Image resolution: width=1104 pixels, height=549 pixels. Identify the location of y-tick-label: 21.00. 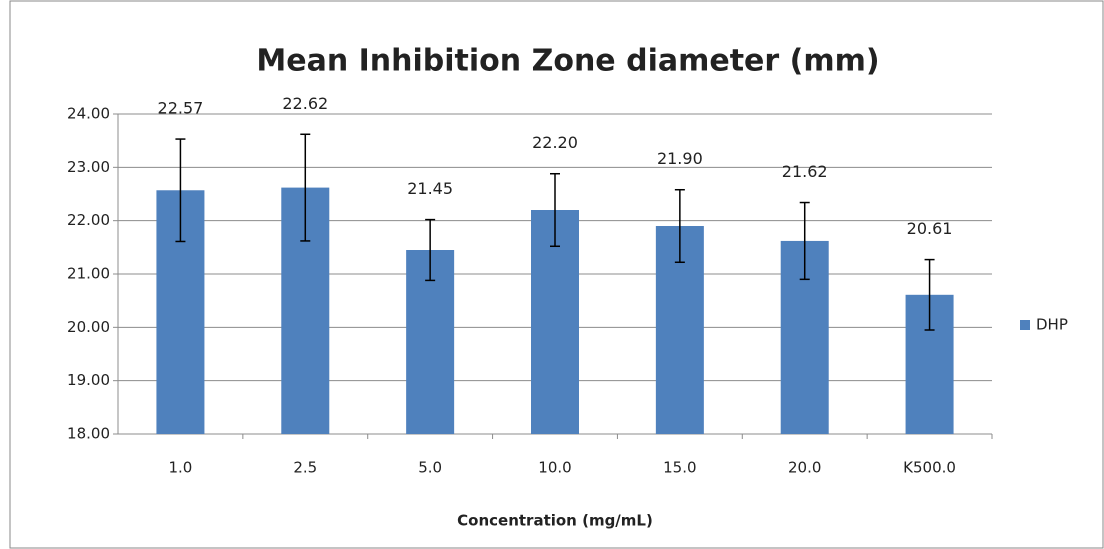
(88, 274).